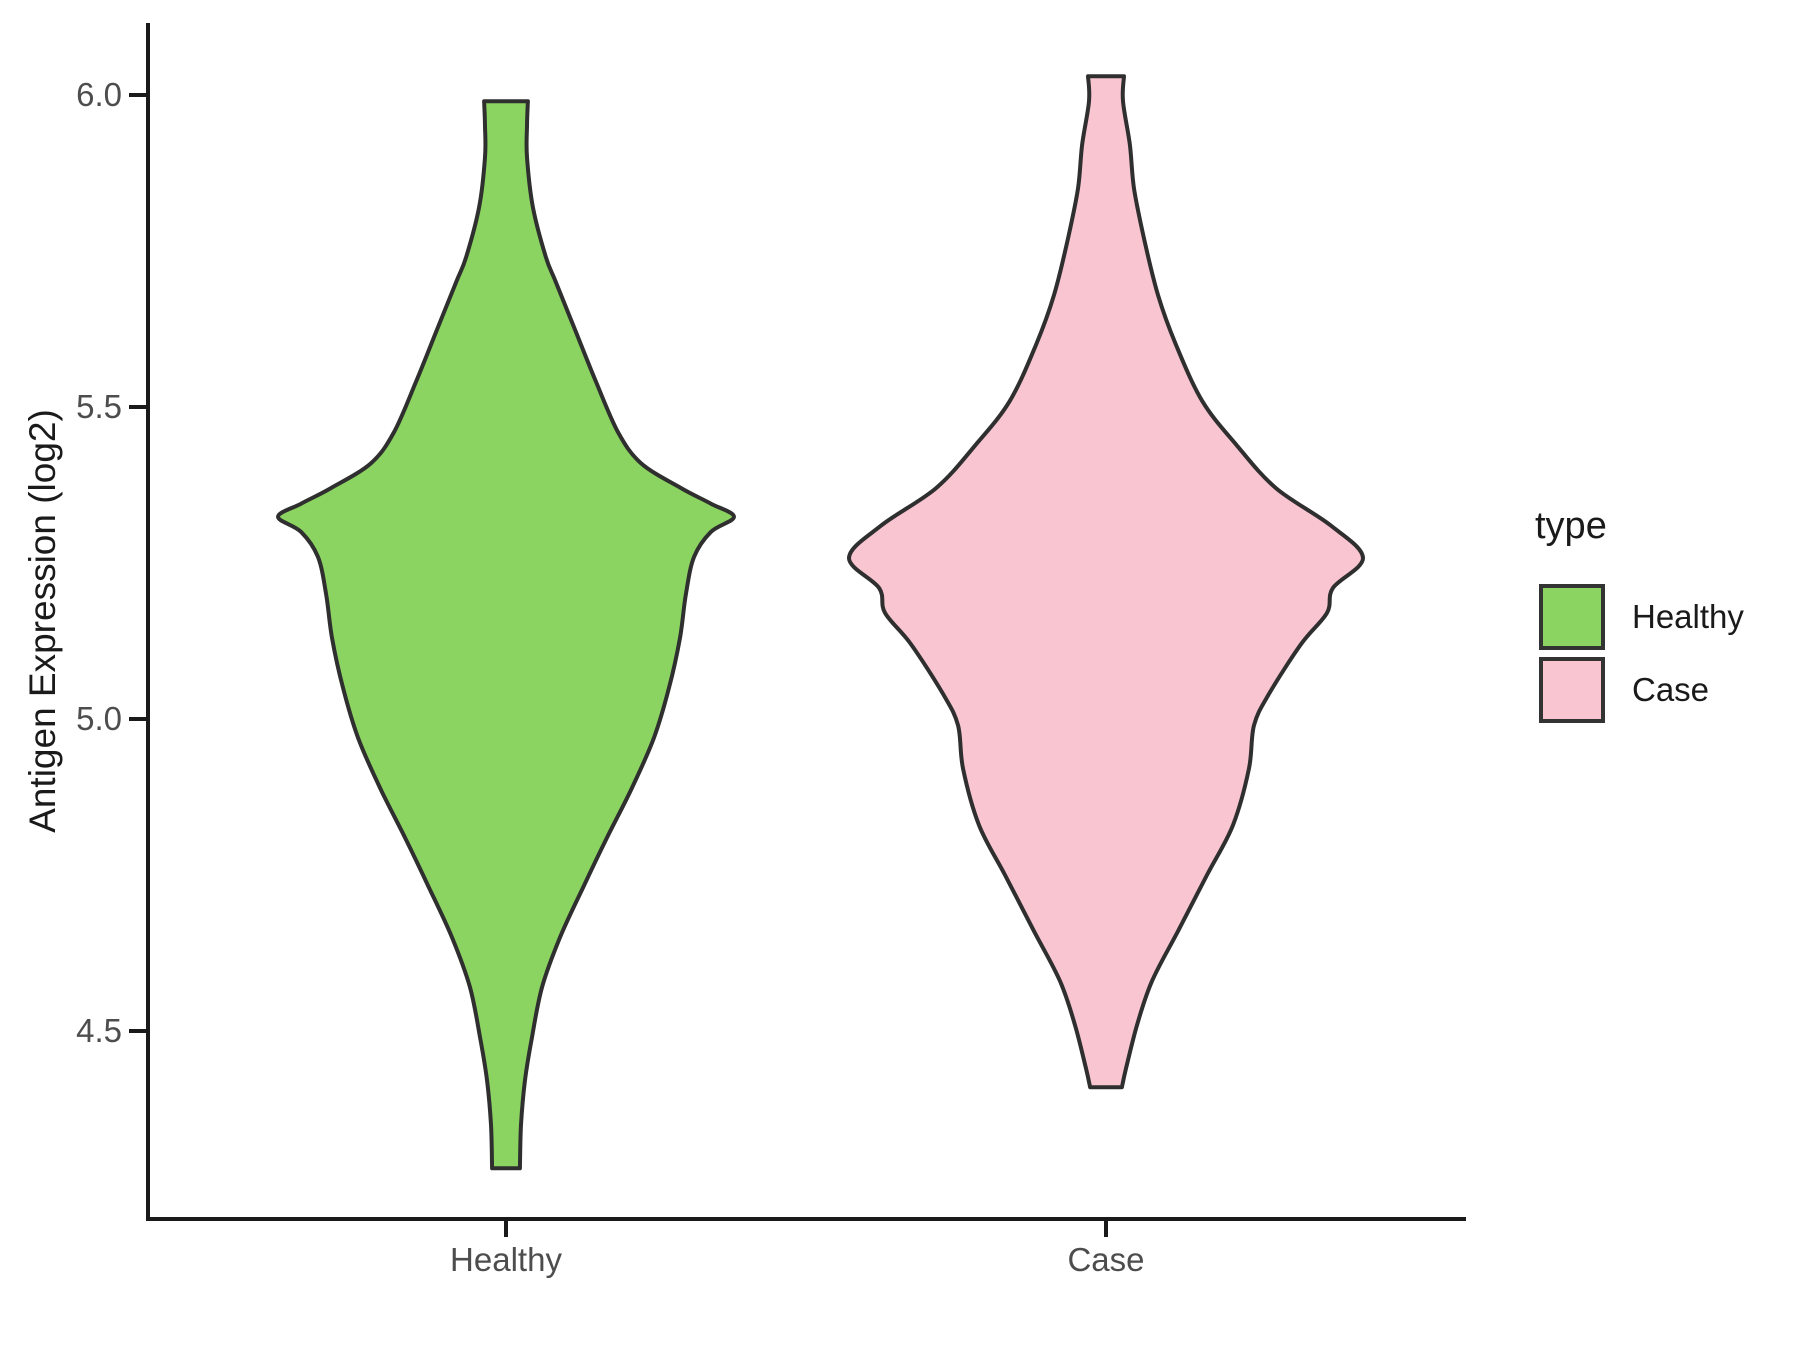 This screenshot has height=1350, width=1800. I want to click on x-tick-label-case: Case, so click(1106, 1259).